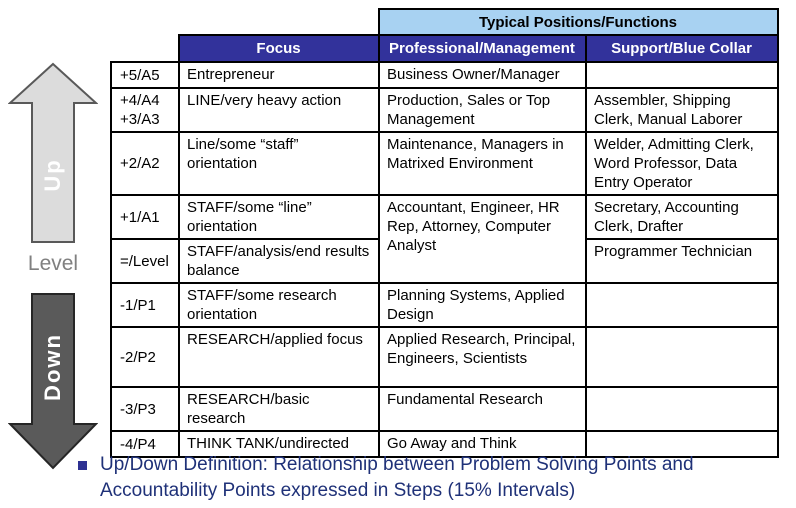 Image resolution: width=796 pixels, height=508 pixels. Describe the element at coordinates (279, 261) in the screenshot. I see `focus-cell: STAFF/analysis/end results balance` at that location.